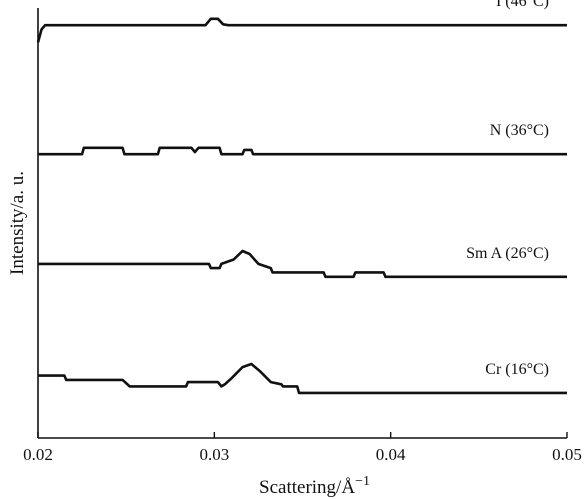 The image size is (585, 499). What do you see at coordinates (302, 448) in the screenshot?
I see `x-ticks: 0.02 0.03 0.04 0.05` at bounding box center [302, 448].